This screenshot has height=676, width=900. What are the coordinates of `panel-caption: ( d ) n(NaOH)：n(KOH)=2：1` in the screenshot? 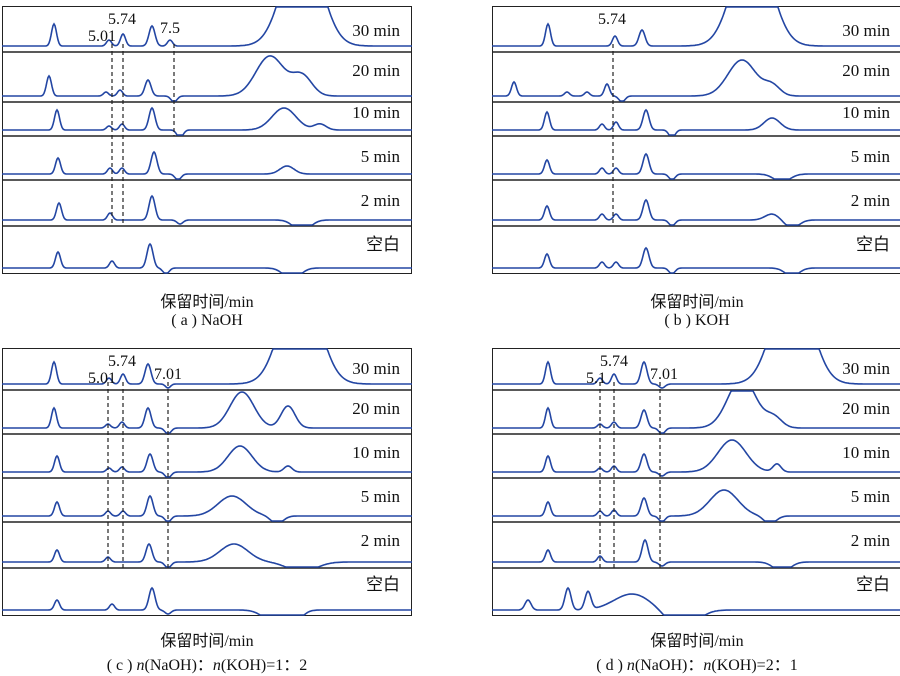 It's located at (686, 663).